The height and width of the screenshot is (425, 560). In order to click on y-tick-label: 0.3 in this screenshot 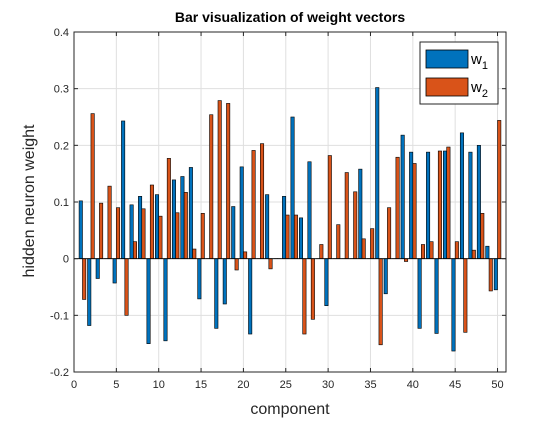, I will do `click(61, 90)`.